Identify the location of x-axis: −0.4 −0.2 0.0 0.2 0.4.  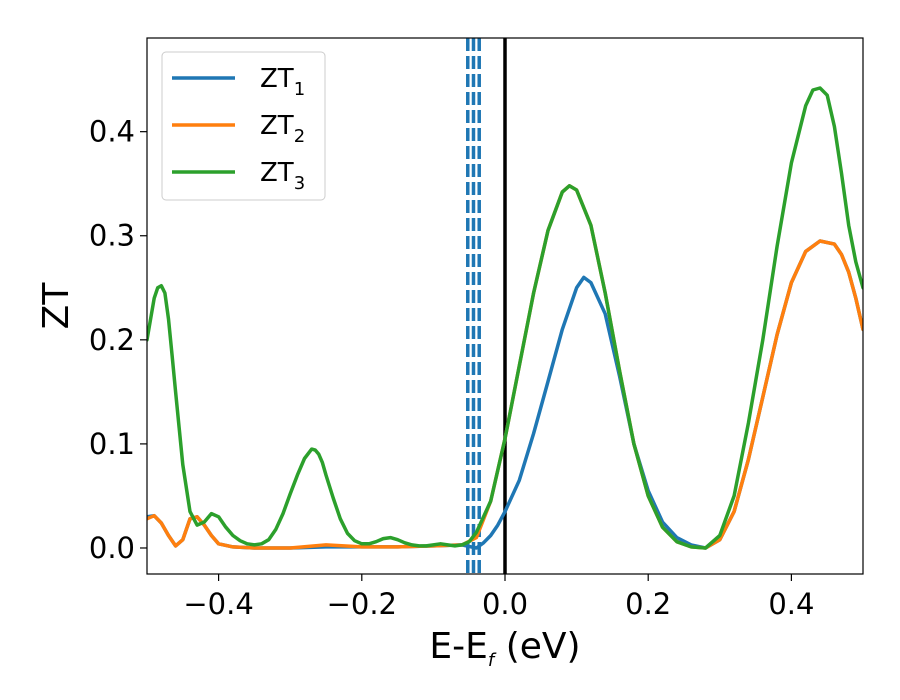
(498, 597).